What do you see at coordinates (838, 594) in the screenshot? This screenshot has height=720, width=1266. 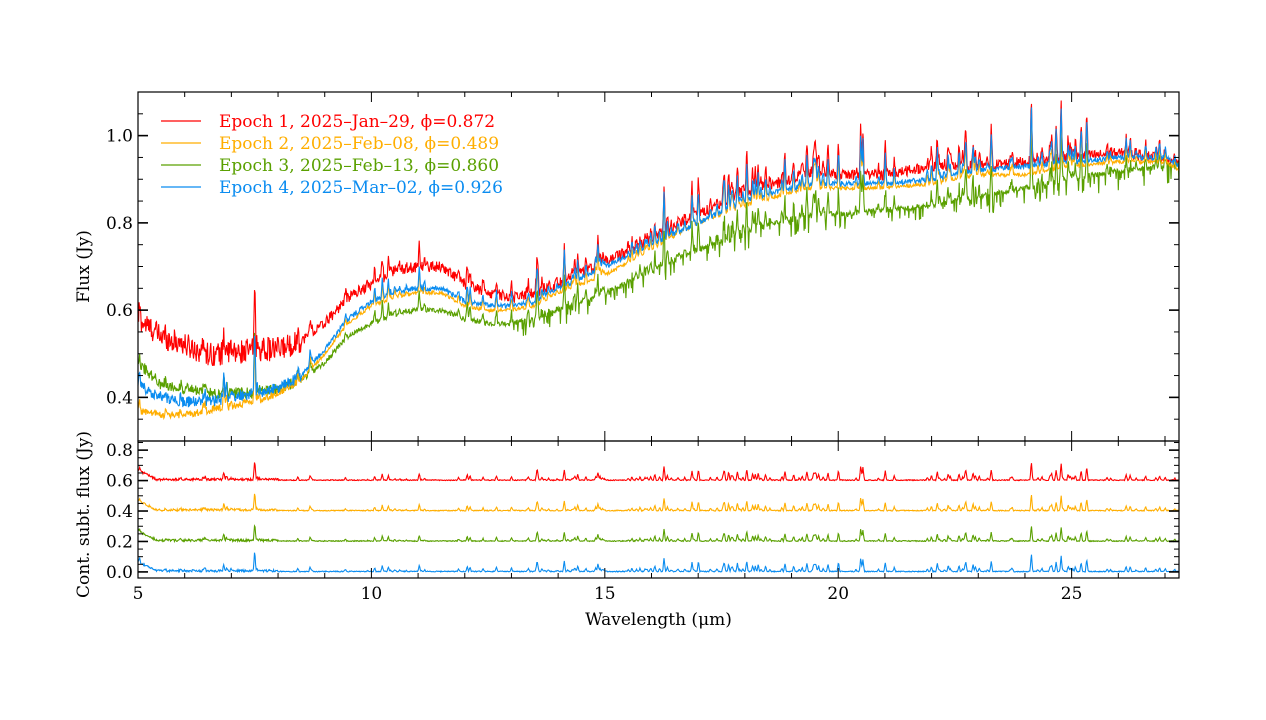 I see `x-tick-label: 20` at bounding box center [838, 594].